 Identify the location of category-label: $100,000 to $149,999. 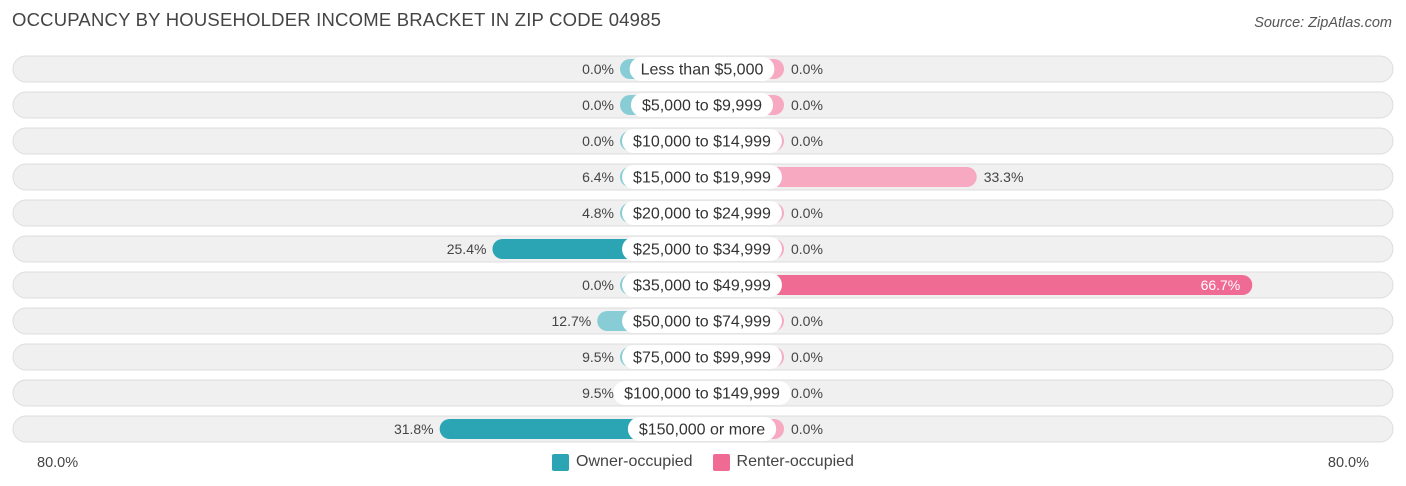
(702, 394).